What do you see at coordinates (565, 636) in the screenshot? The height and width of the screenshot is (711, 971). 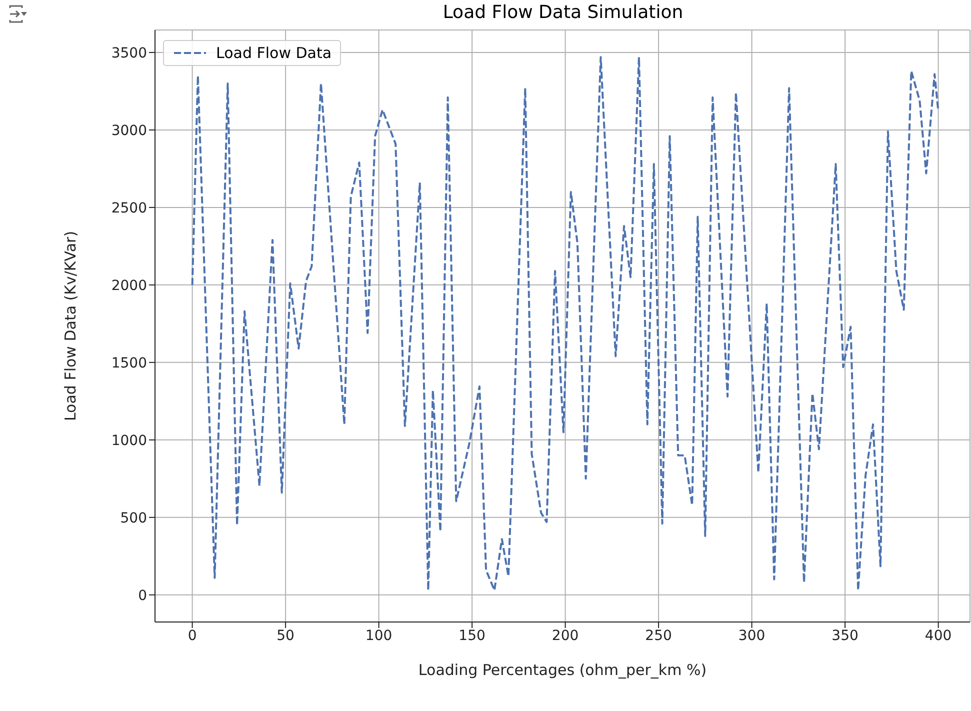 I see `x-tick-label: 200` at bounding box center [565, 636].